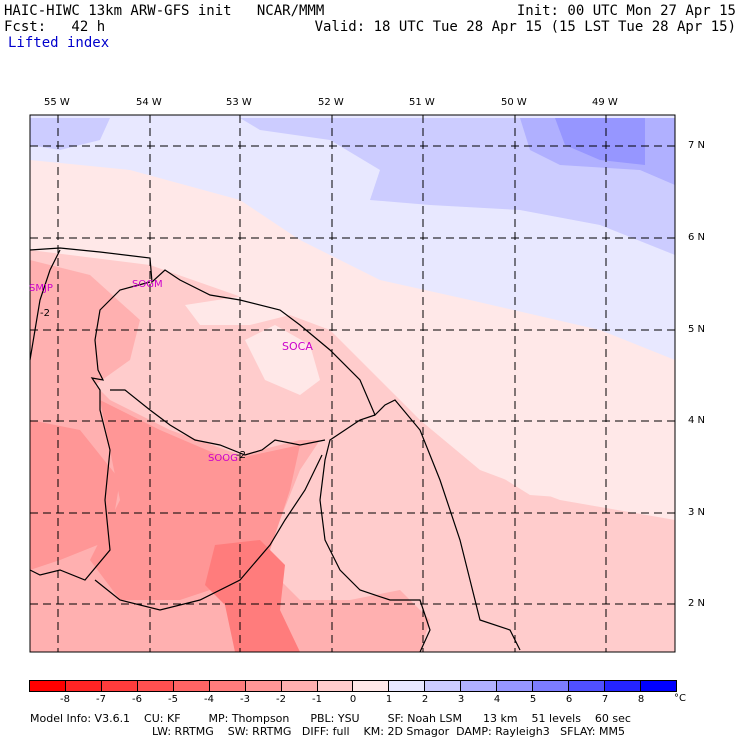 This screenshot has height=740, width=740. What do you see at coordinates (209, 699) in the screenshot?
I see `colorbar-tick-label: -4` at bounding box center [209, 699].